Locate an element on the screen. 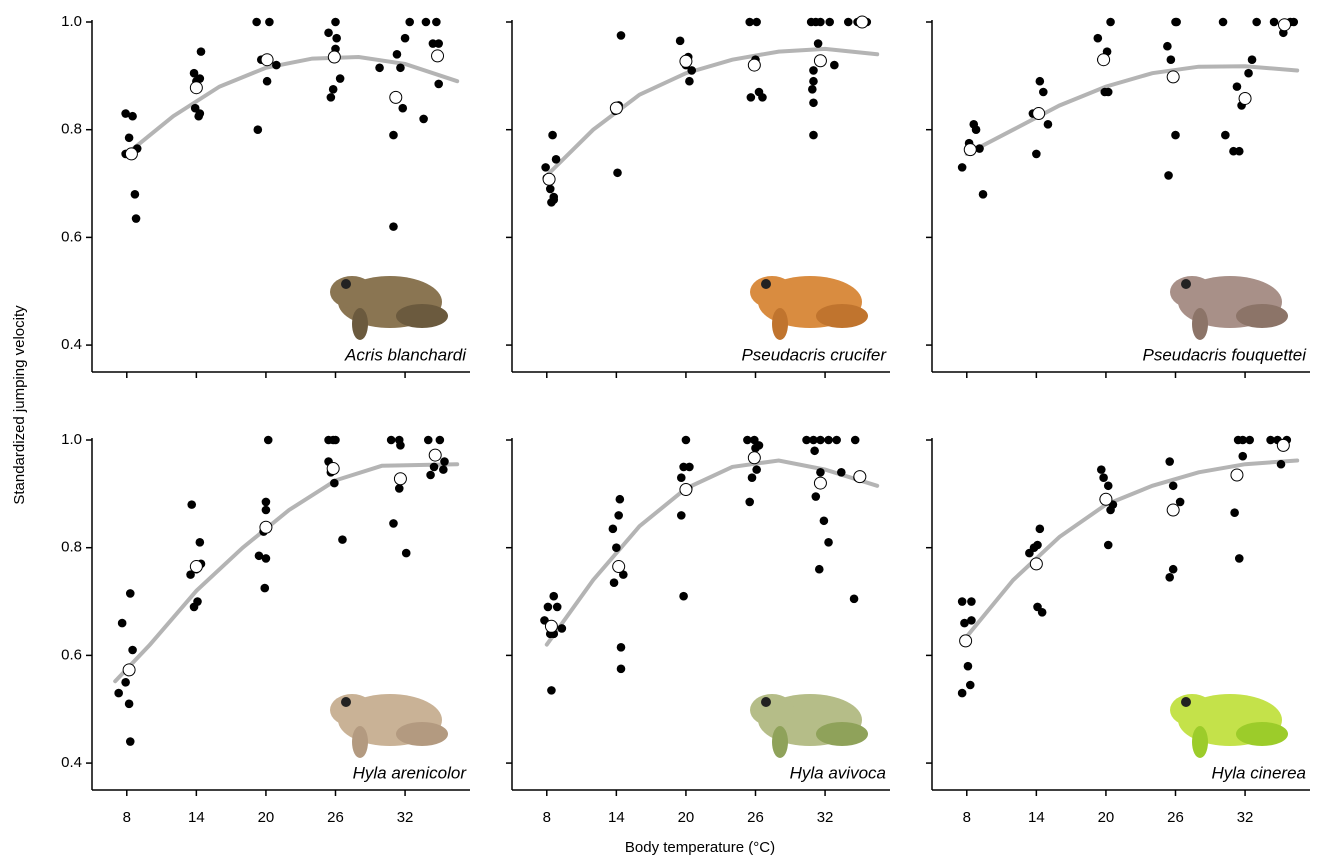 Image resolution: width=1328 pixels, height=860 pixels. panel: 1.0 0.8 0.6 0.4 Acris blanchardi is located at coordinates (265, 195).